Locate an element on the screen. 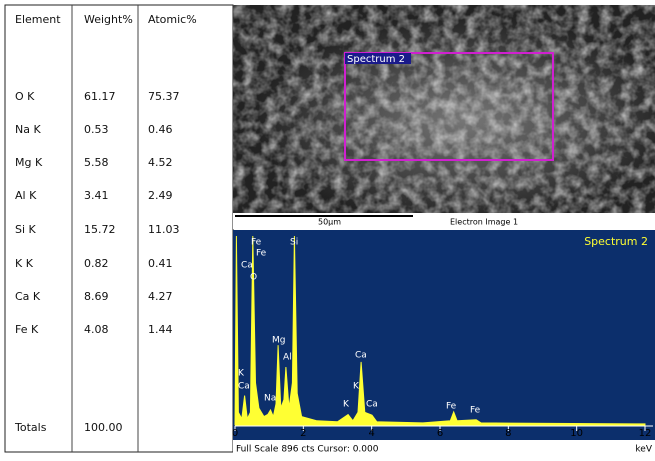  table-cell: 0.41 is located at coordinates (160, 263).